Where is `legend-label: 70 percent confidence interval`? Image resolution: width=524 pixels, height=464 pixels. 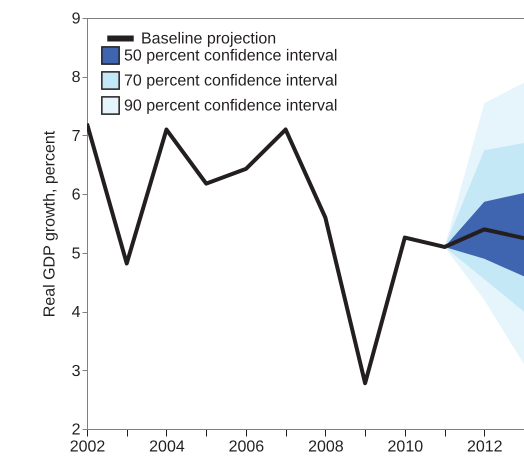
legend-label: 70 percent confidence interval is located at coordinates (231, 81).